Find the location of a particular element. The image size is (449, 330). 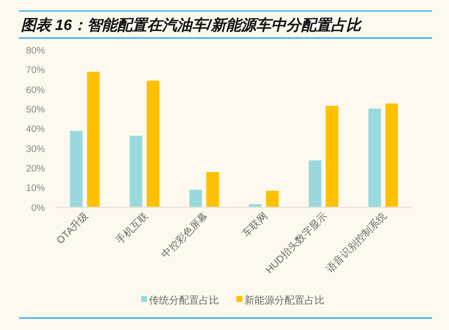

title: 图表 16：智能配置在汽油车/新能源车中分配置占比 is located at coordinates (191, 25).